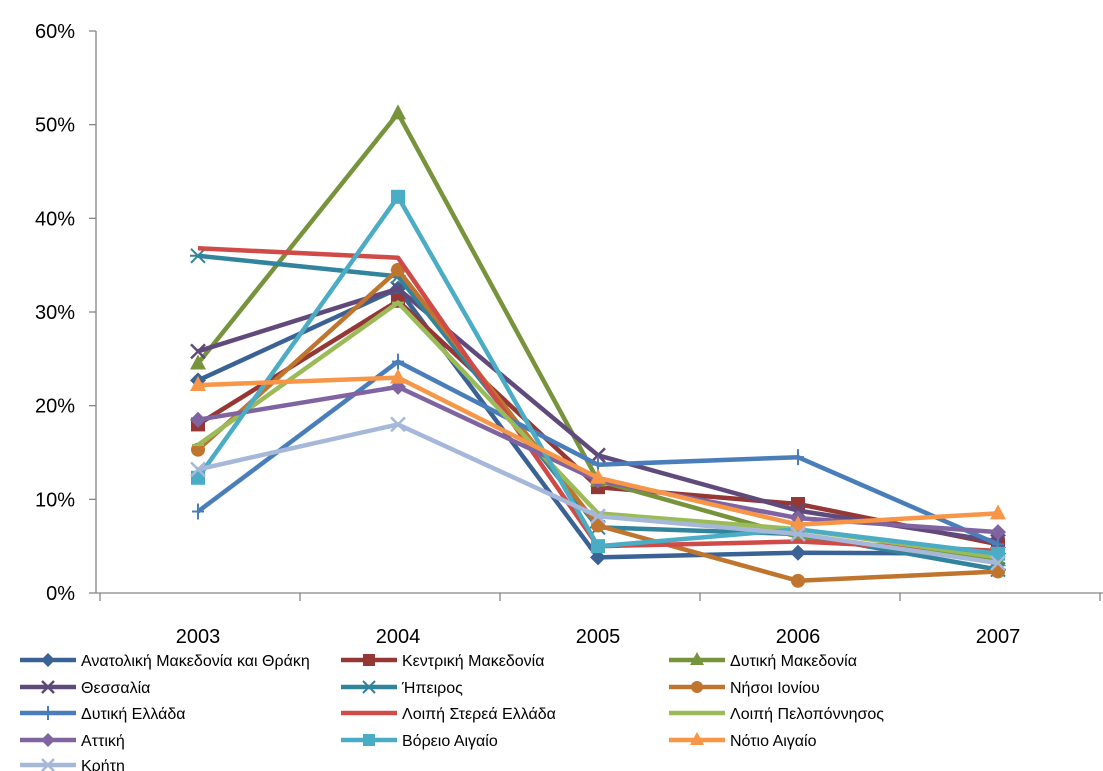 The height and width of the screenshot is (771, 1103). I want to click on legend-item: Κεντρική Μακεδονία, so click(442, 661).